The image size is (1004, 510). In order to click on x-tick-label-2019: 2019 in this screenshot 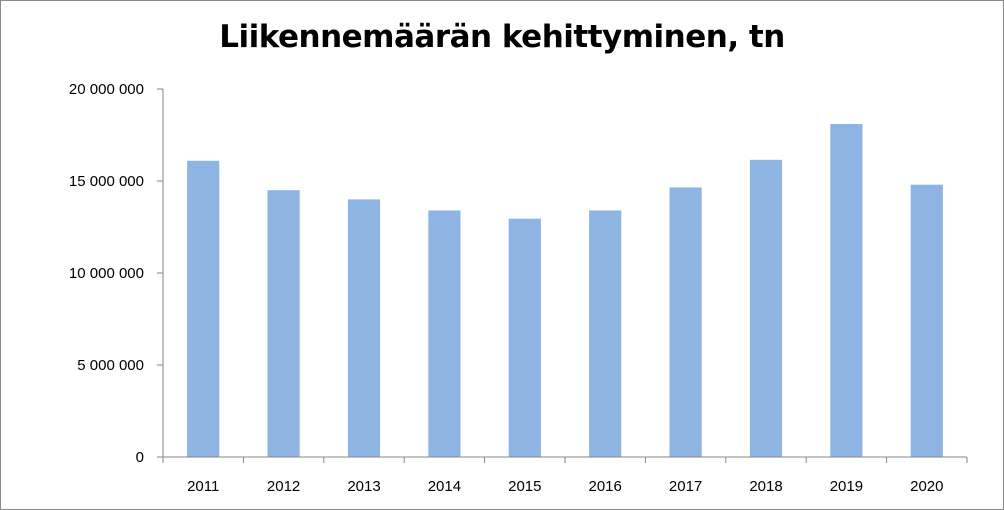, I will do `click(846, 486)`.